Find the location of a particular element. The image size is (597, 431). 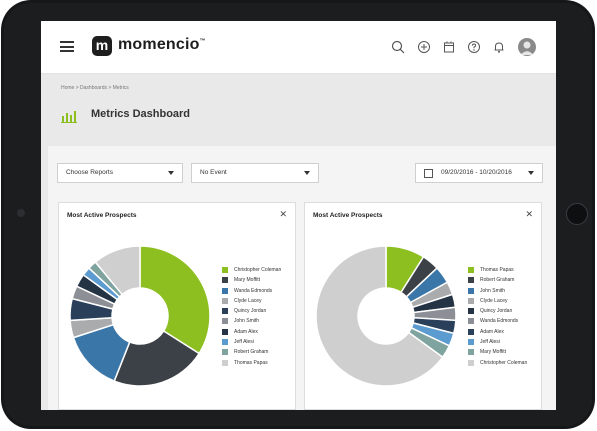

breadcrumb: Home > Dashboards > Metrics is located at coordinates (95, 88).